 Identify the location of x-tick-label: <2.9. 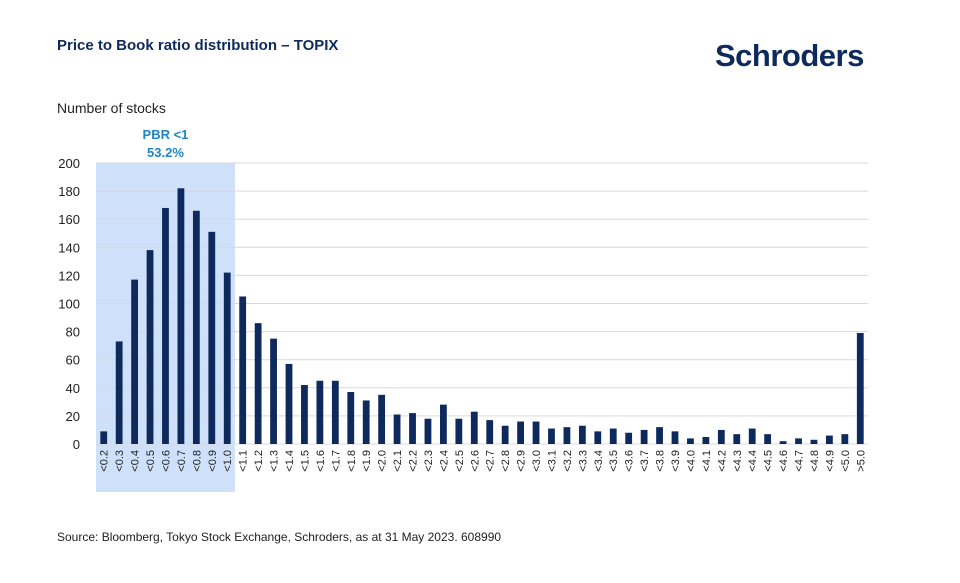
(522, 461).